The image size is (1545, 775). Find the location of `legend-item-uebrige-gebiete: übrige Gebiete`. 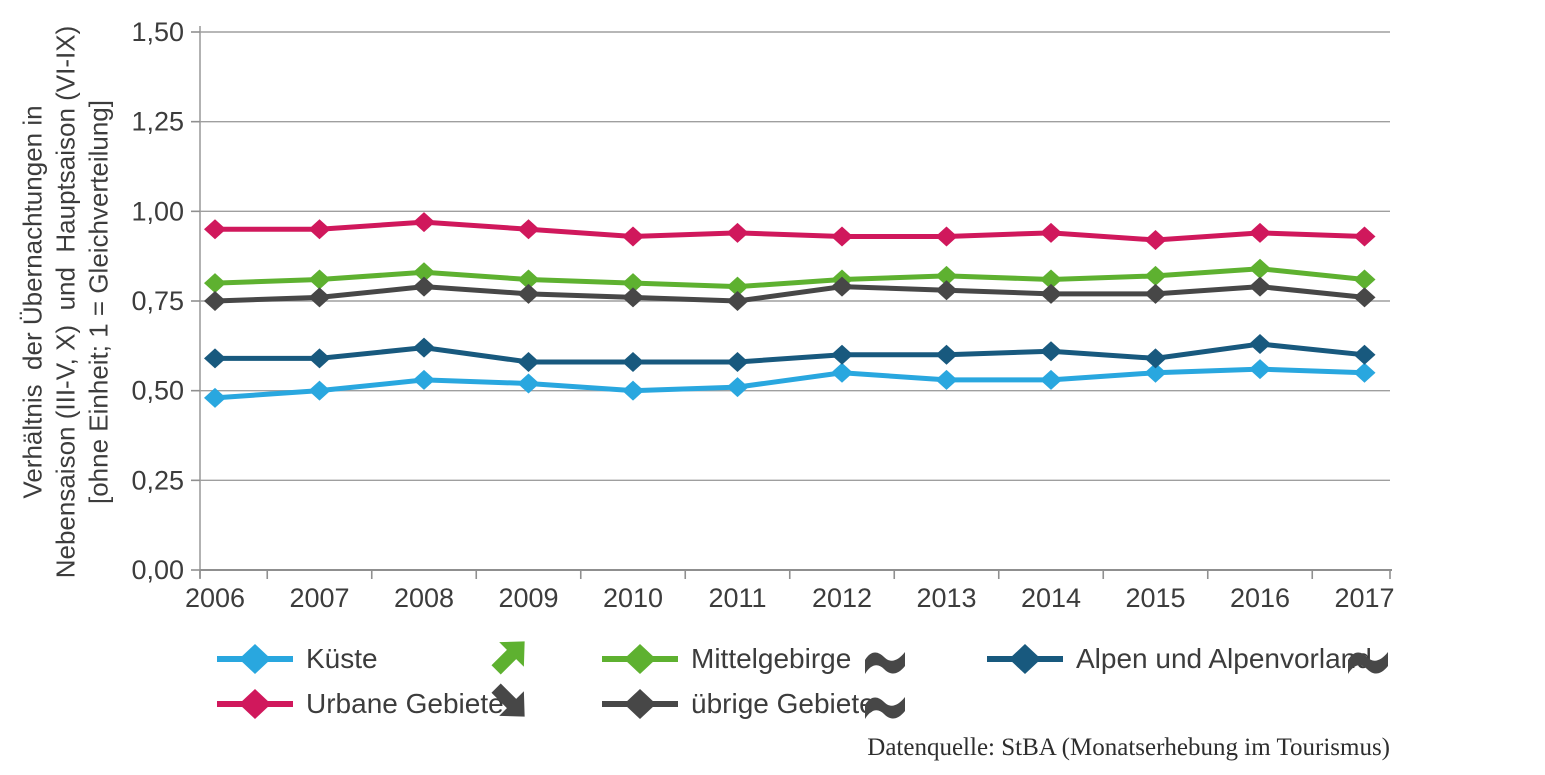

legend-item-uebrige-gebiete: übrige Gebiete is located at coordinates (737, 704).